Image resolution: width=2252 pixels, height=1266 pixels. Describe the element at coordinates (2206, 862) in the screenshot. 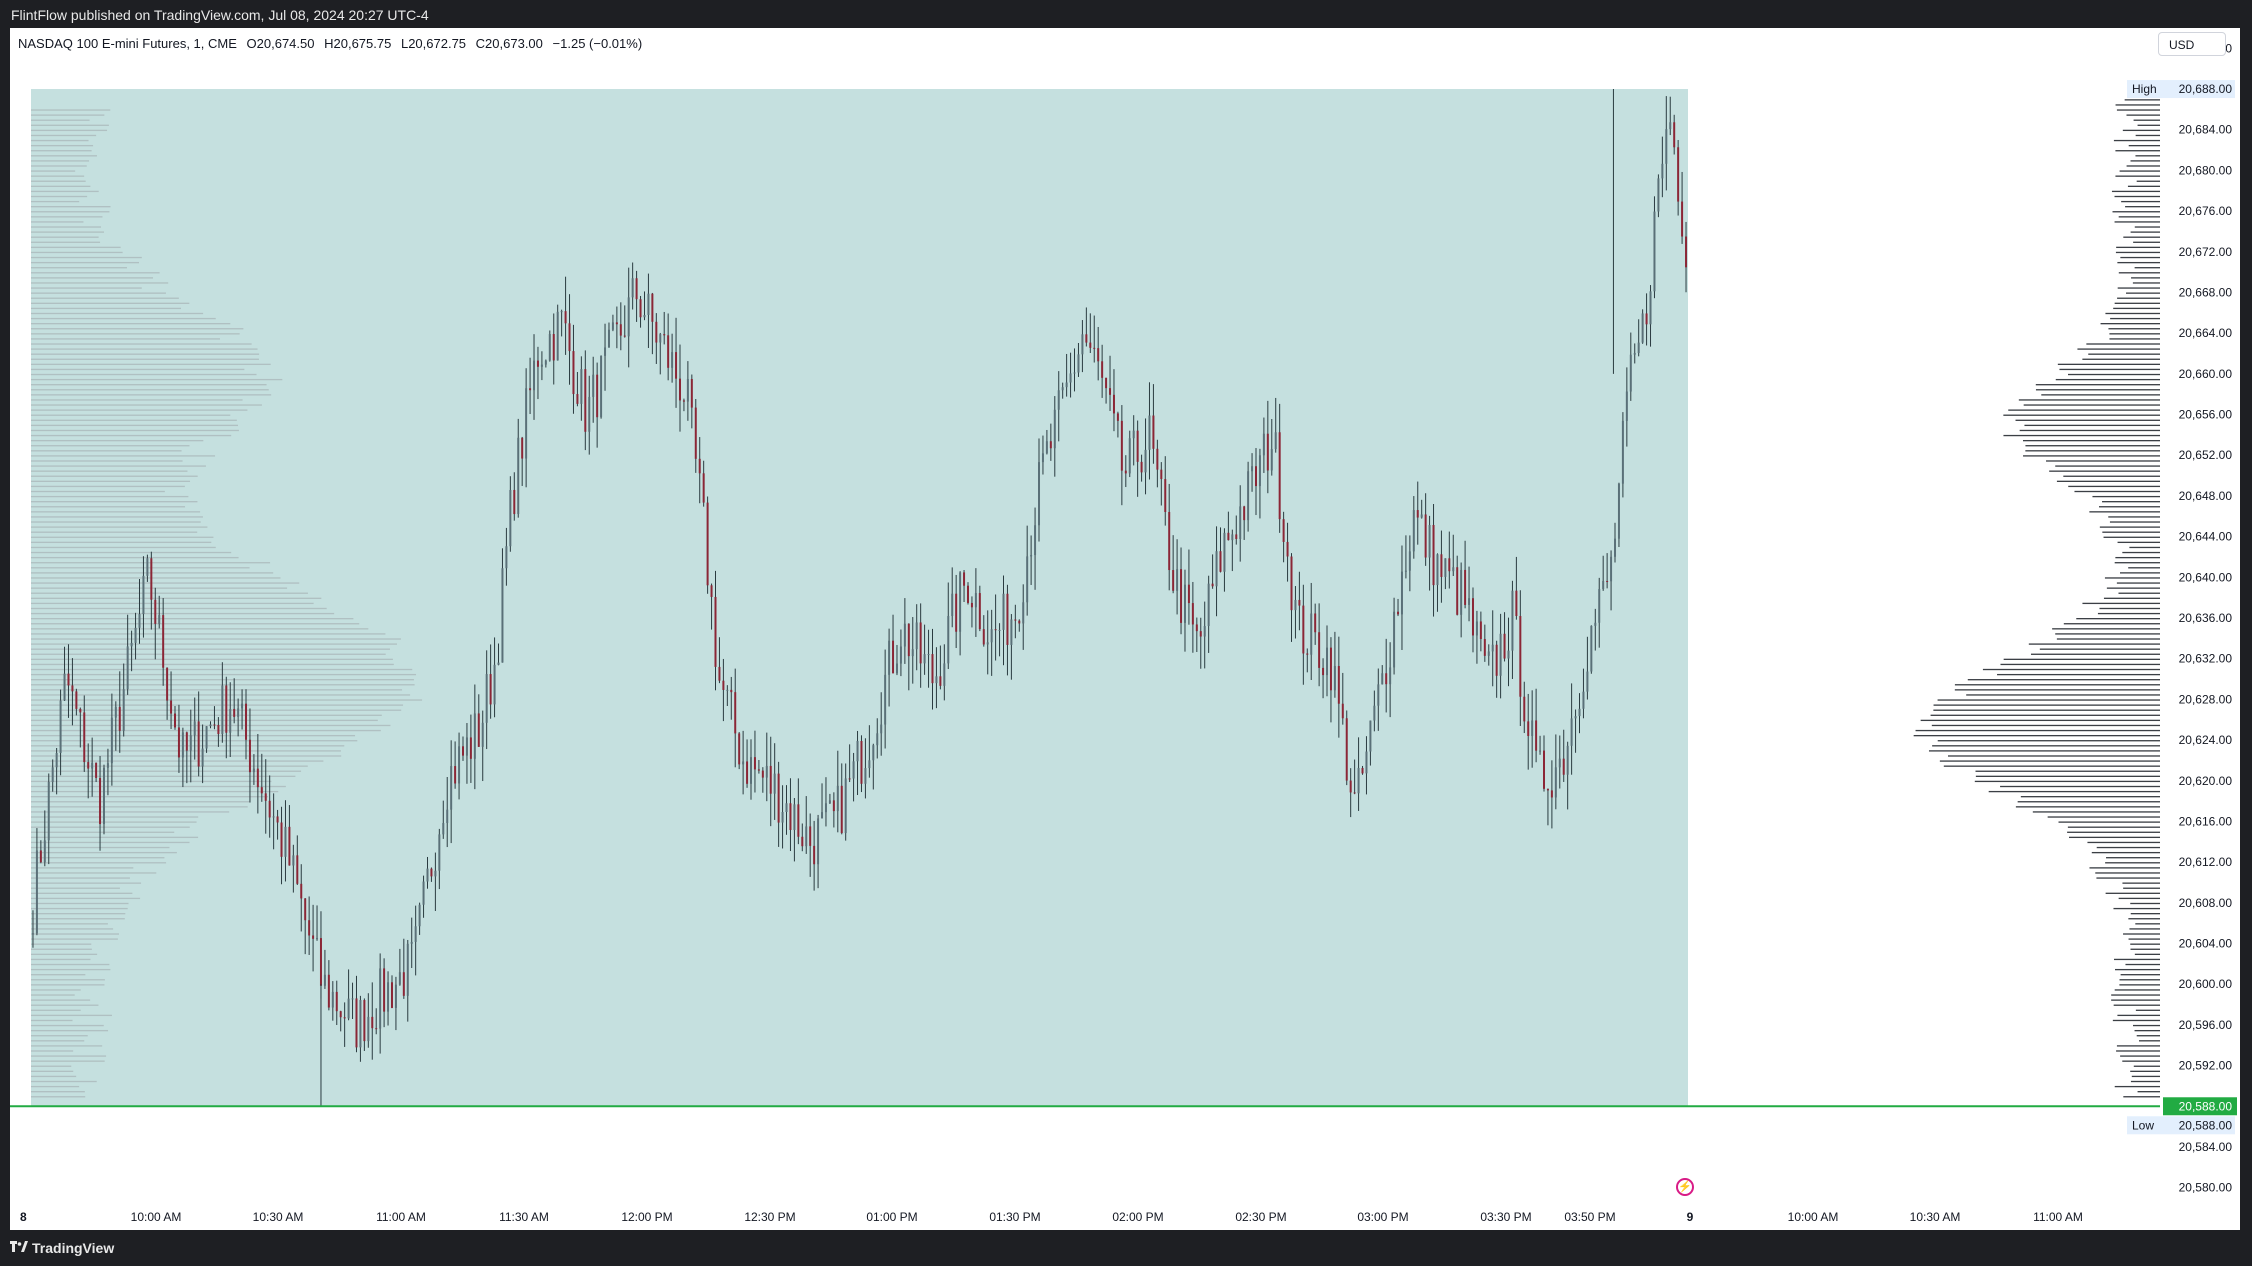

I see `price-tick-label: 20,612.00` at that location.